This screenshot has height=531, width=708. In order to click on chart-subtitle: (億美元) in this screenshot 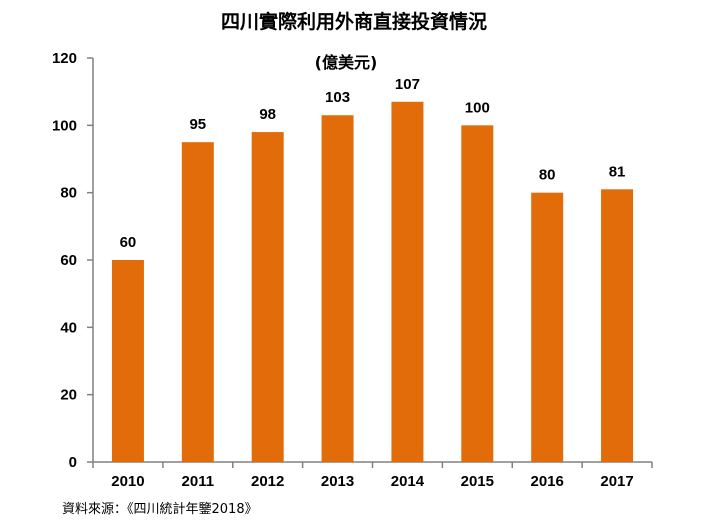, I will do `click(346, 62)`.